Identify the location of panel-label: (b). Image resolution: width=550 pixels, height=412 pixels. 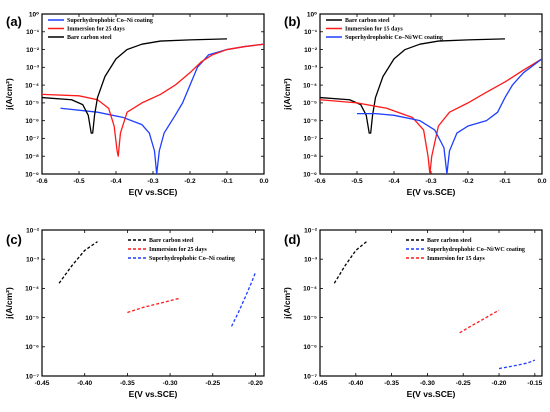
(292, 21).